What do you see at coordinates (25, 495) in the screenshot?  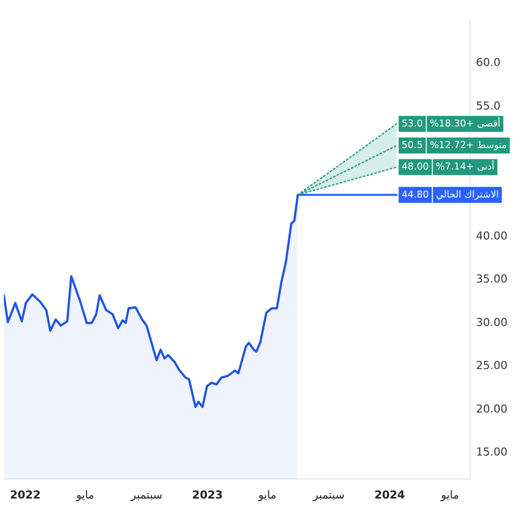 I see `x-tick-label: 2022` at bounding box center [25, 495].